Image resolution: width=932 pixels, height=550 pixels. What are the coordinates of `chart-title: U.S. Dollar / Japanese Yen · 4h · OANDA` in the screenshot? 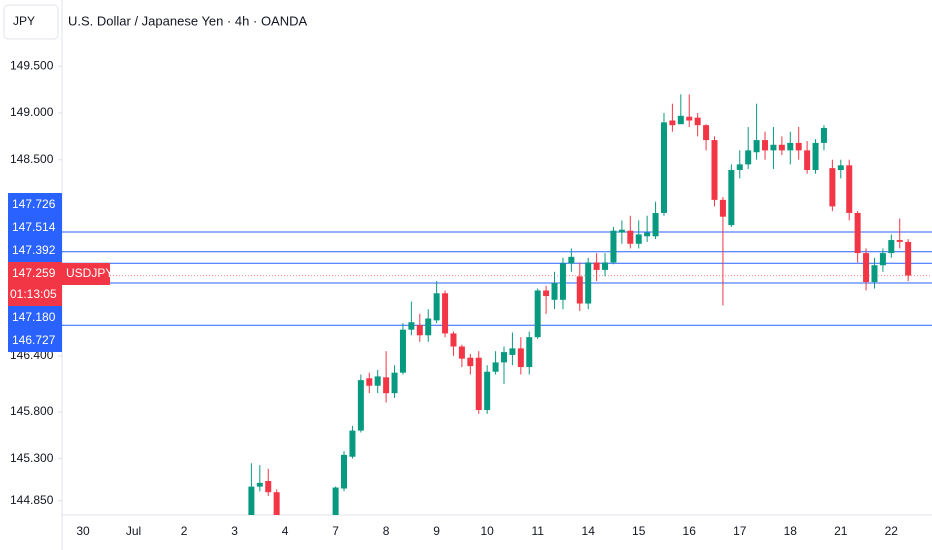 It's located at (188, 20).